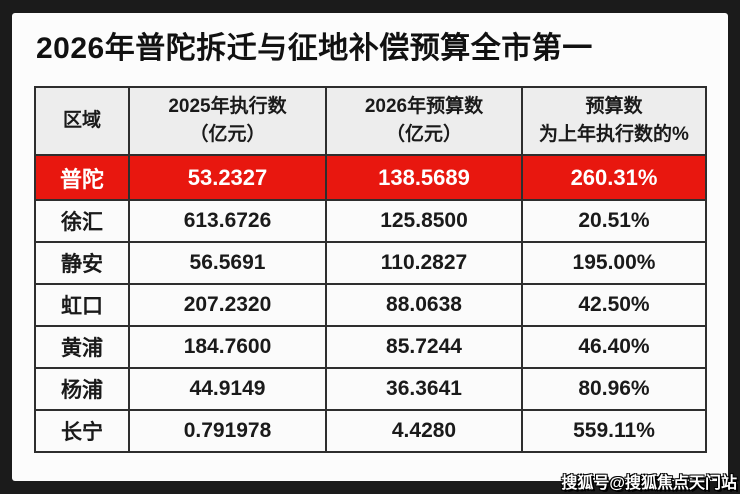 Image resolution: width=740 pixels, height=494 pixels. Describe the element at coordinates (424, 221) in the screenshot. I see `cell-budget2026: 125.8500` at that location.